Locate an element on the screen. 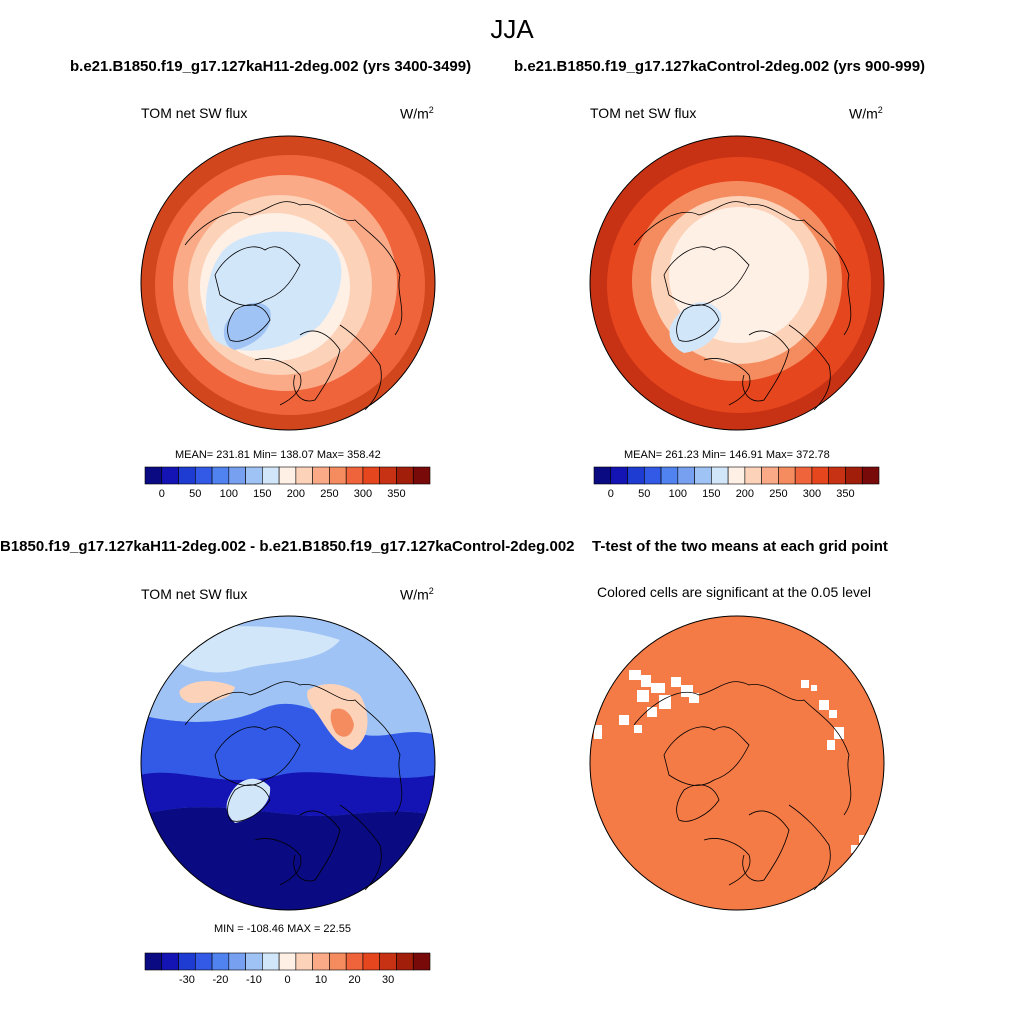 The image size is (1024, 1024). diff-map is located at coordinates (288, 763).